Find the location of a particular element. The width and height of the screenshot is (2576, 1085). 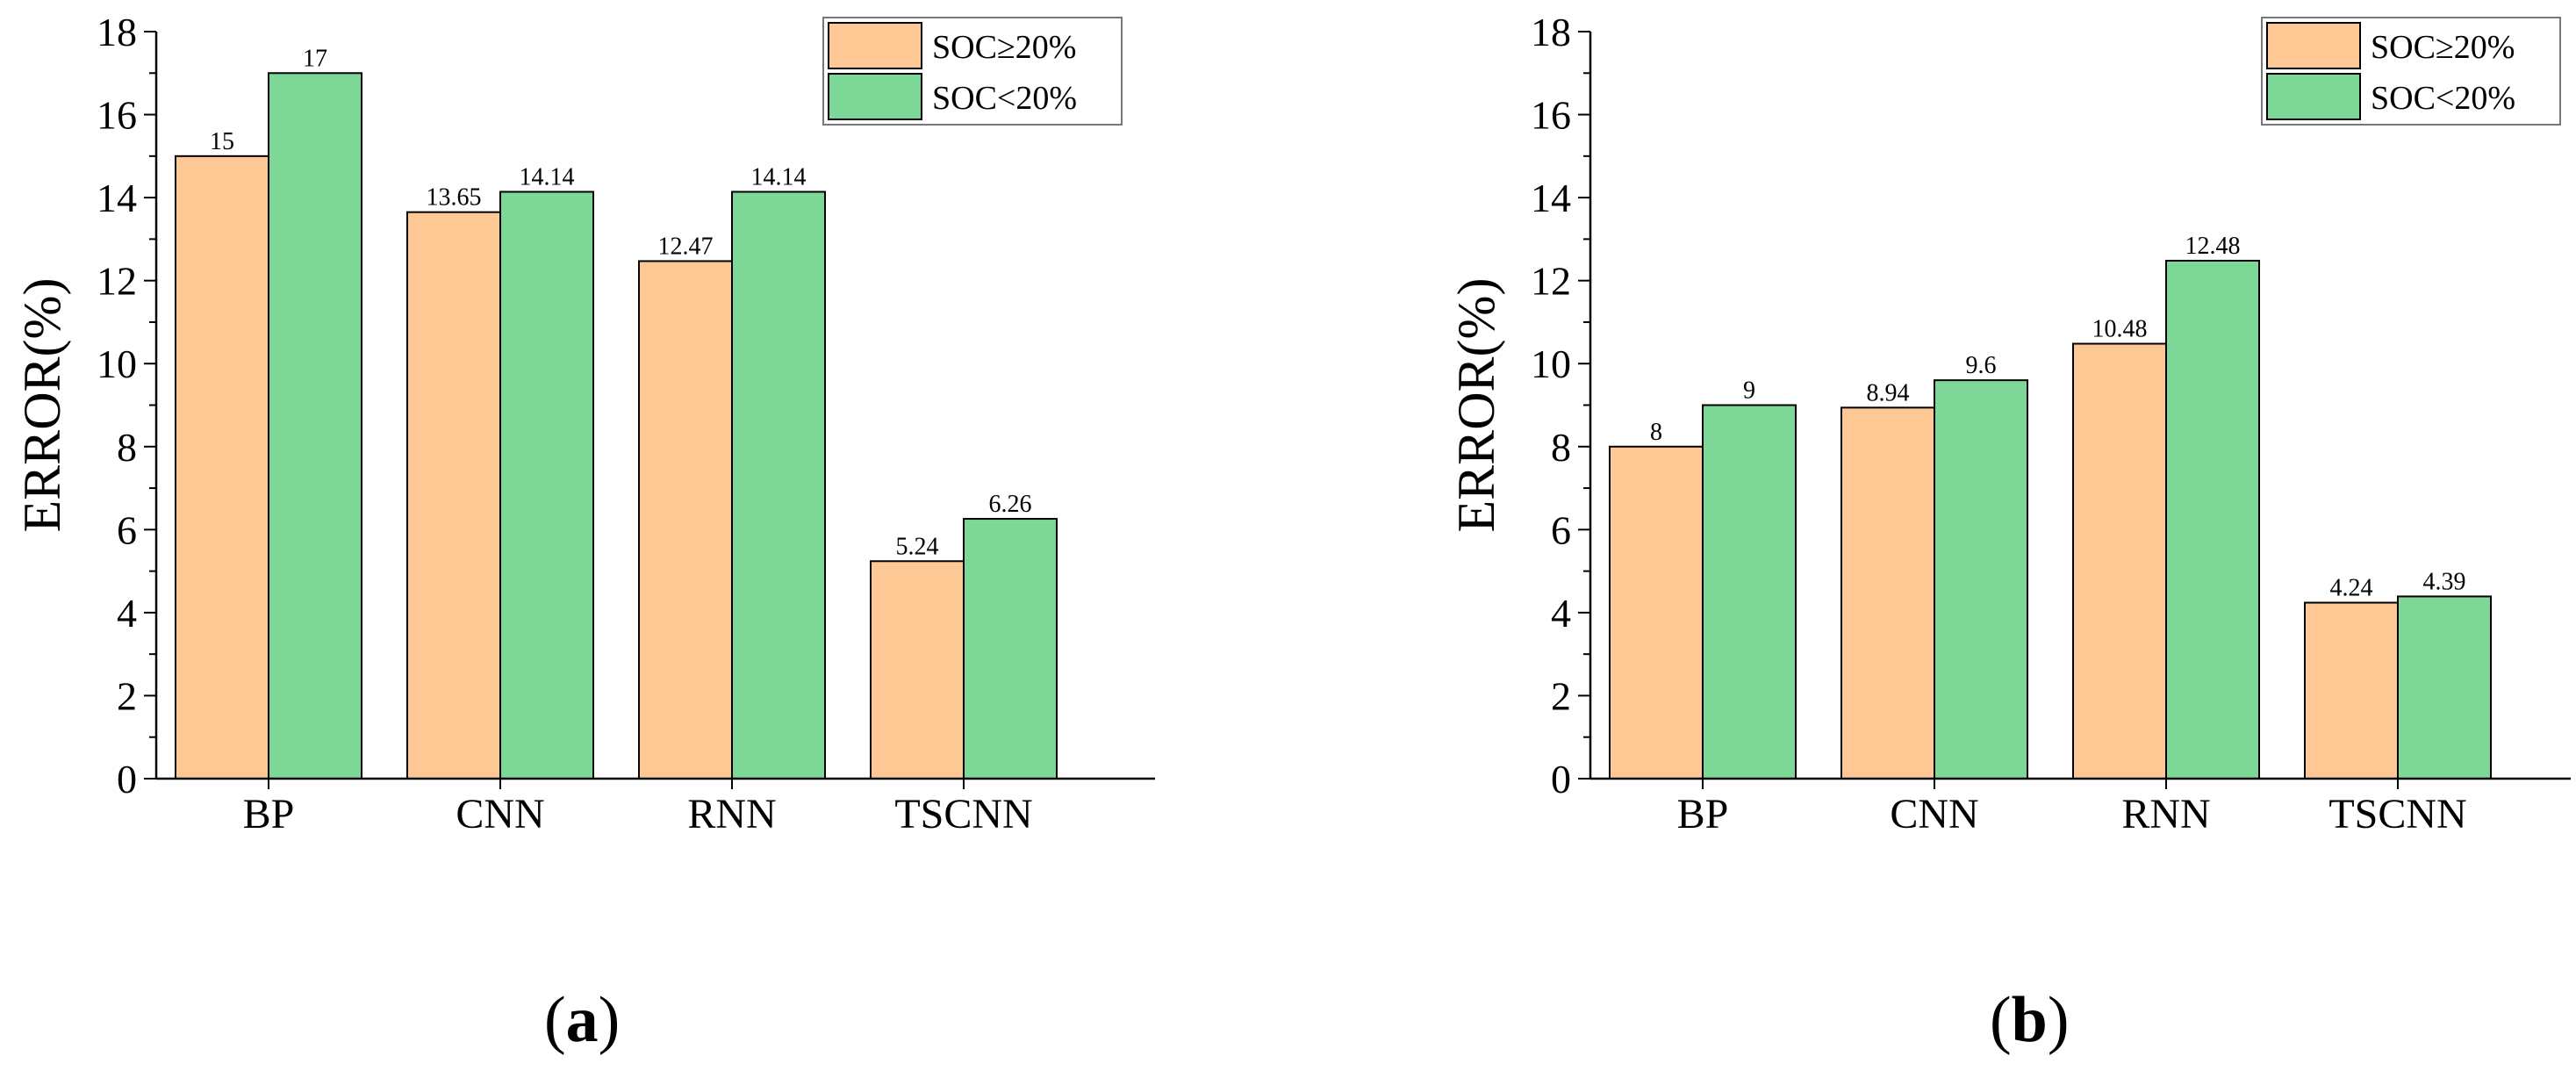

value-label-b-tscnn-series2: 4.39 is located at coordinates (2444, 581).